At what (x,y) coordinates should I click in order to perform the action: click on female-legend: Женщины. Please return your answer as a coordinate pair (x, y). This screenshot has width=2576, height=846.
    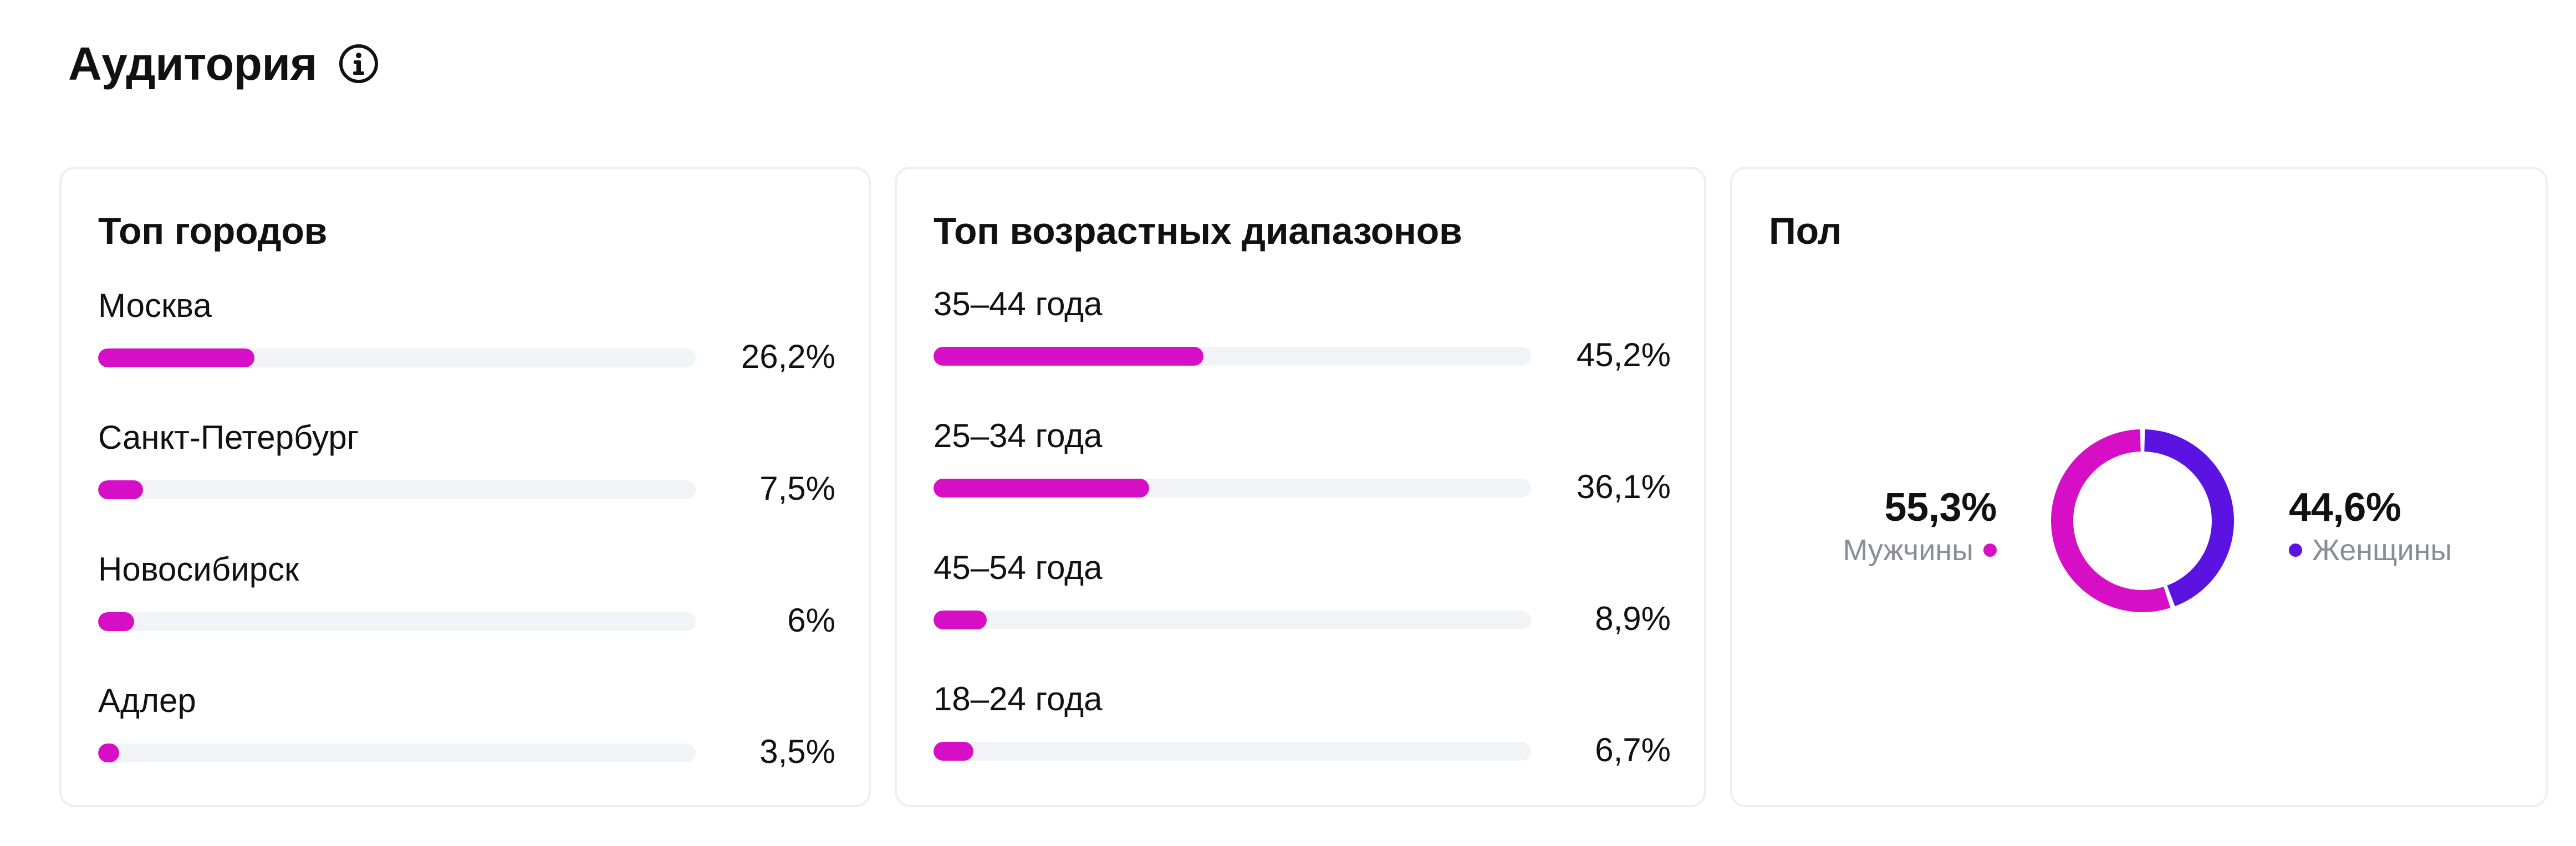
    Looking at the image, I should click on (2370, 550).